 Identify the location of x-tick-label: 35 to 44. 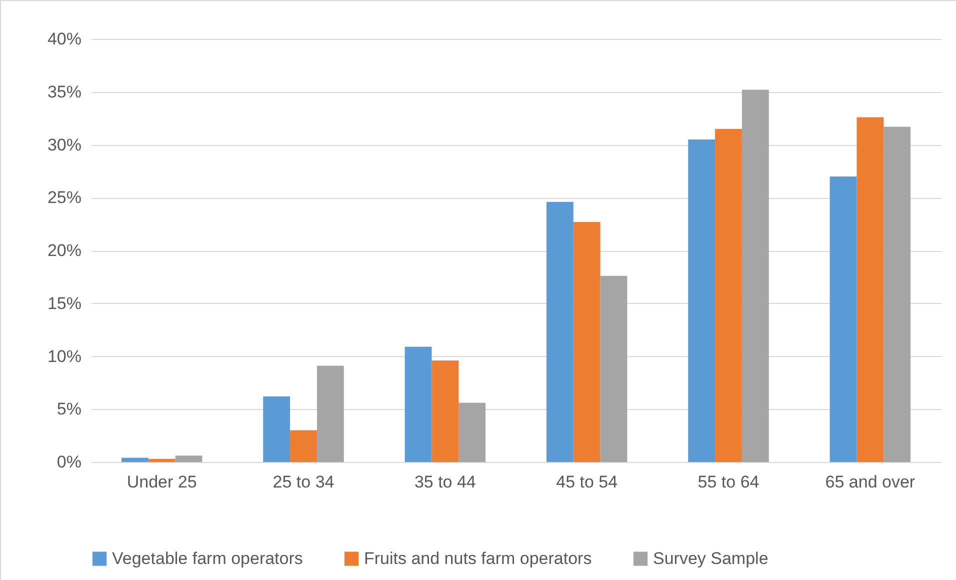
(445, 482).